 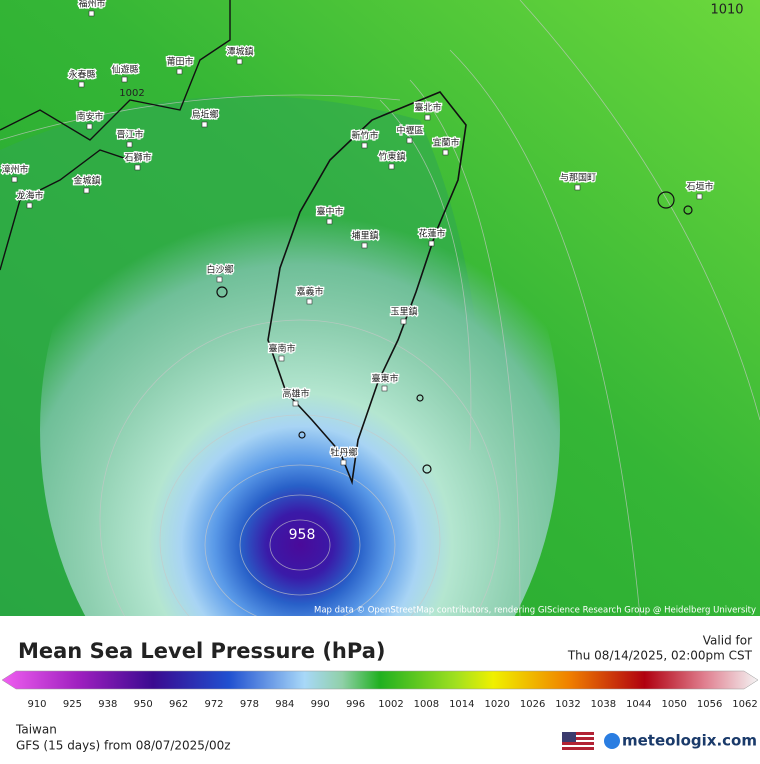 What do you see at coordinates (284, 704) in the screenshot?
I see `scale-label: 984` at bounding box center [284, 704].